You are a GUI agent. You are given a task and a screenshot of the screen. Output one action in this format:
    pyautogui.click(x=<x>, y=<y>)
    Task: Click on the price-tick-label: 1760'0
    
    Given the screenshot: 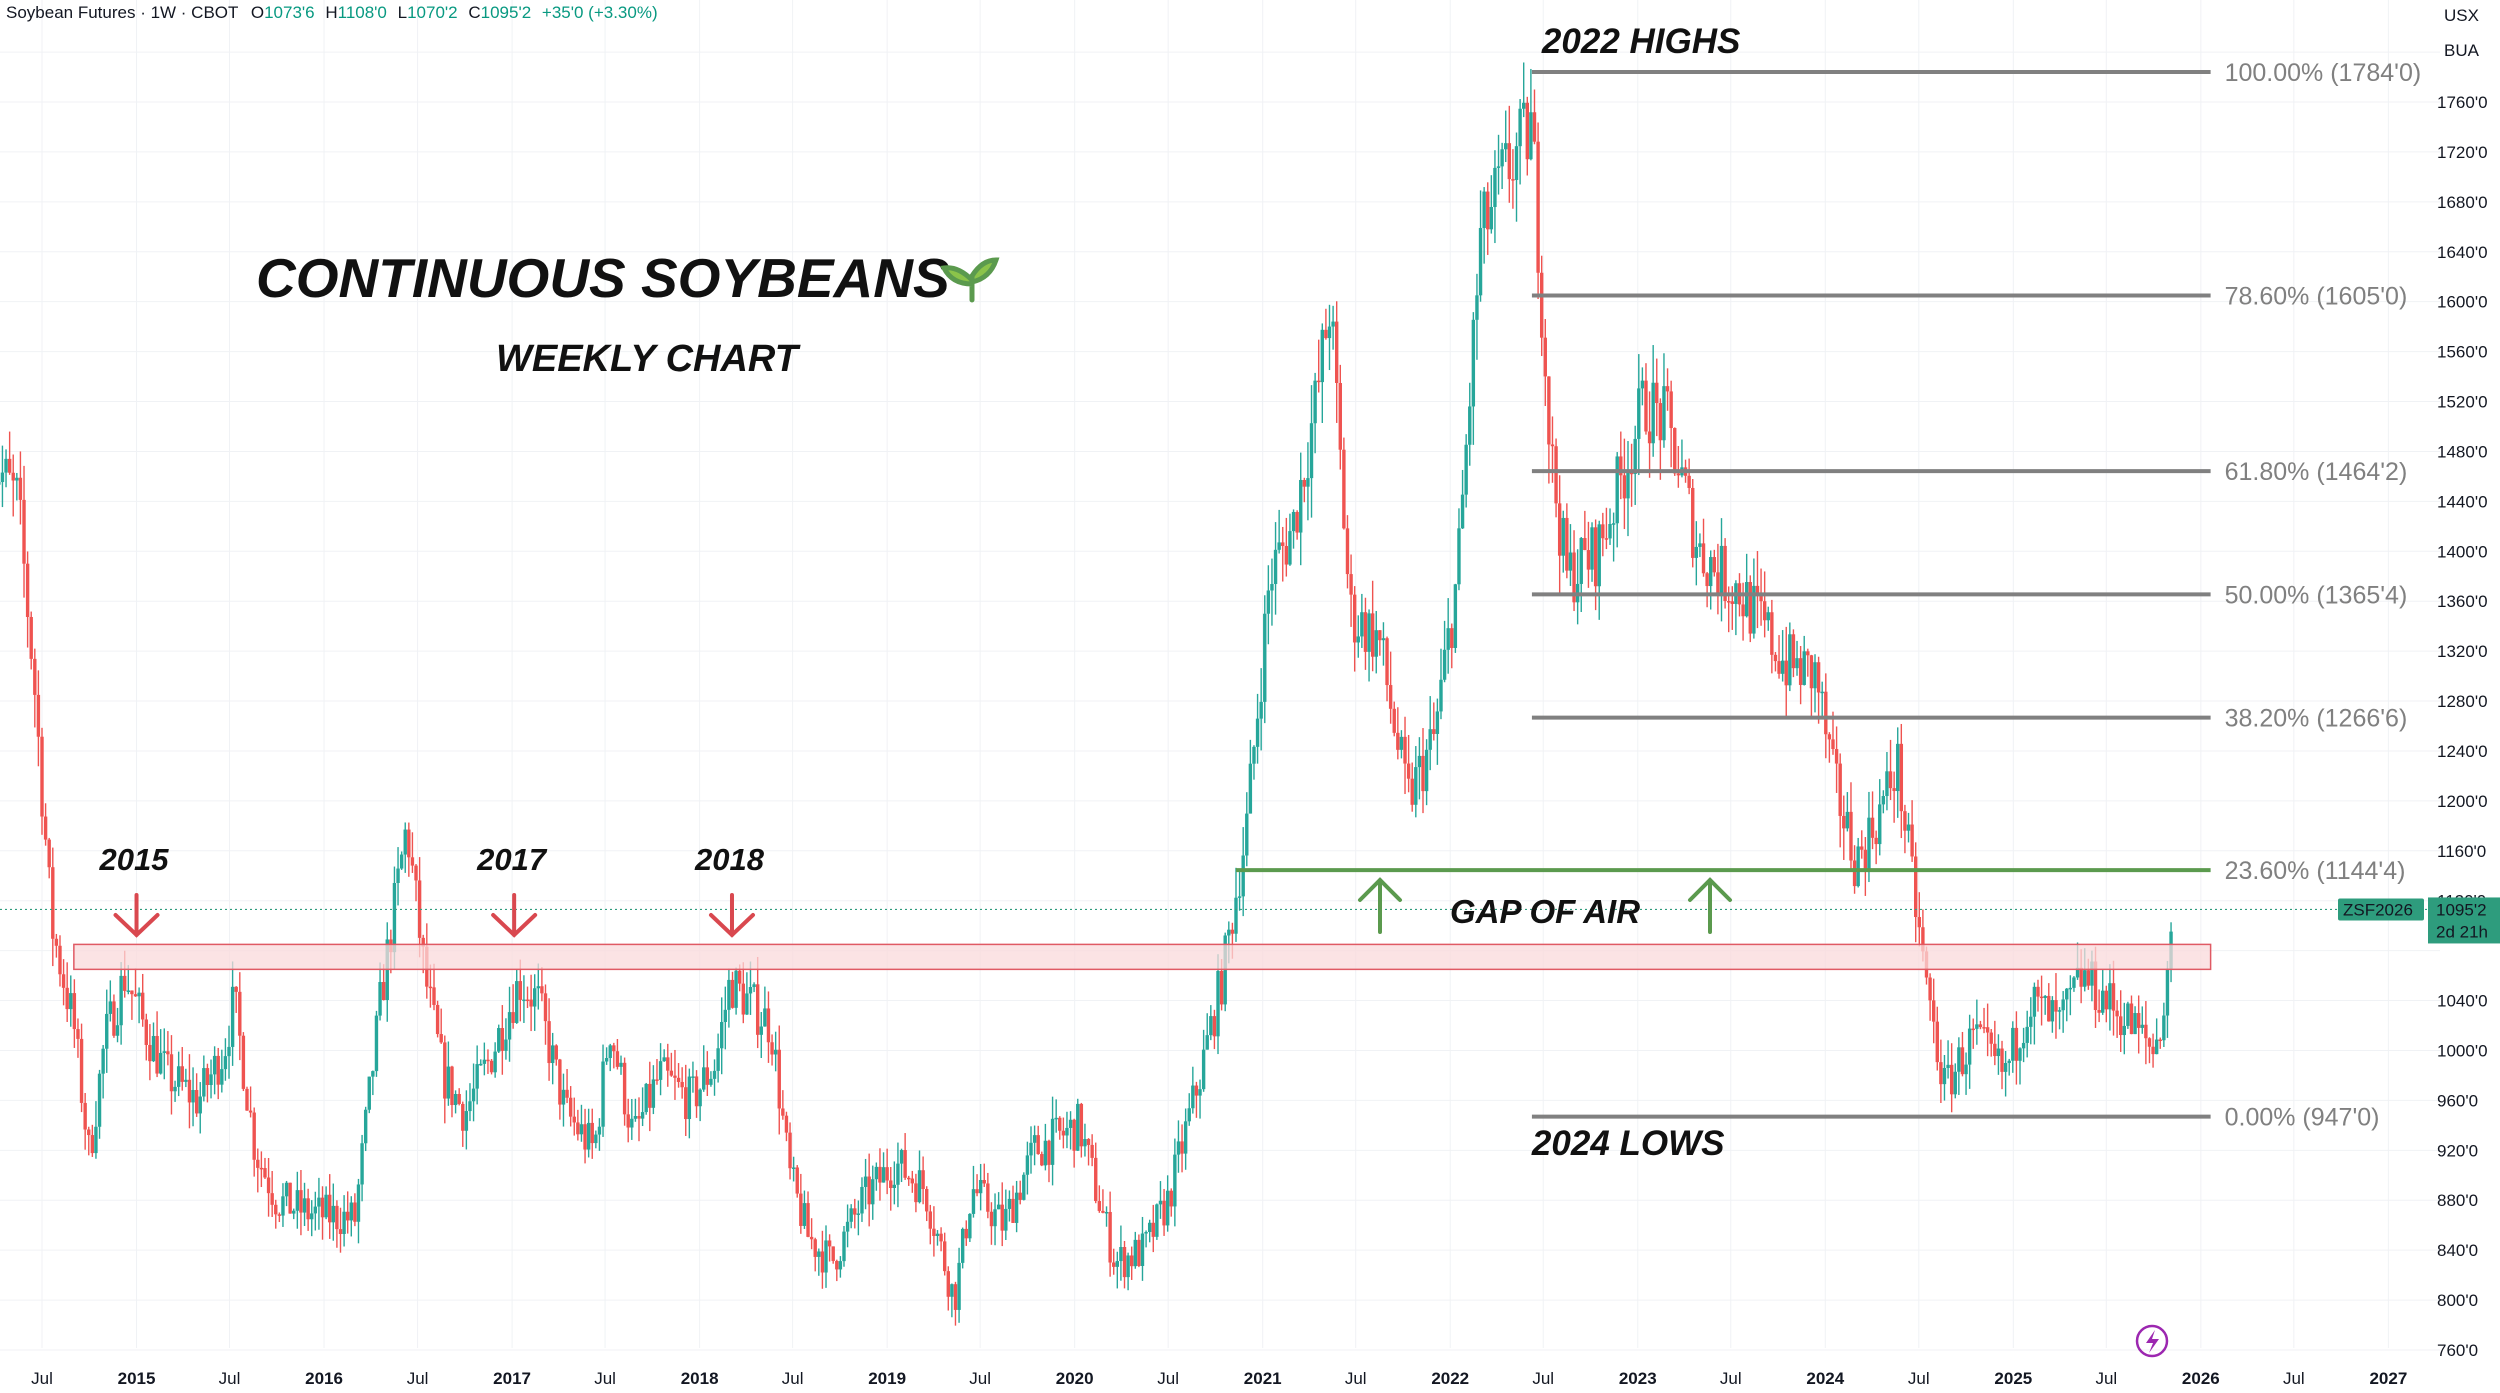 What is the action you would take?
    pyautogui.click(x=2462, y=102)
    